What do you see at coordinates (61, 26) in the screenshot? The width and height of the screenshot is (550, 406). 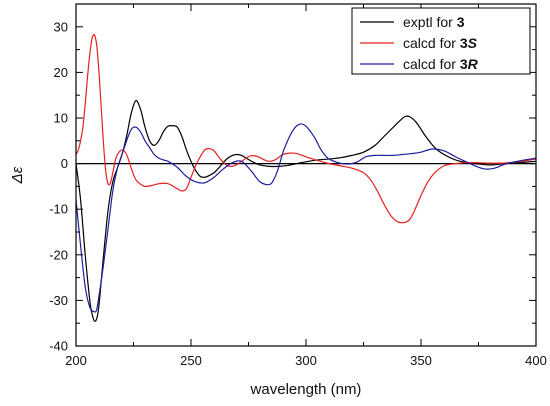 I see `y-tick-label: 30` at bounding box center [61, 26].